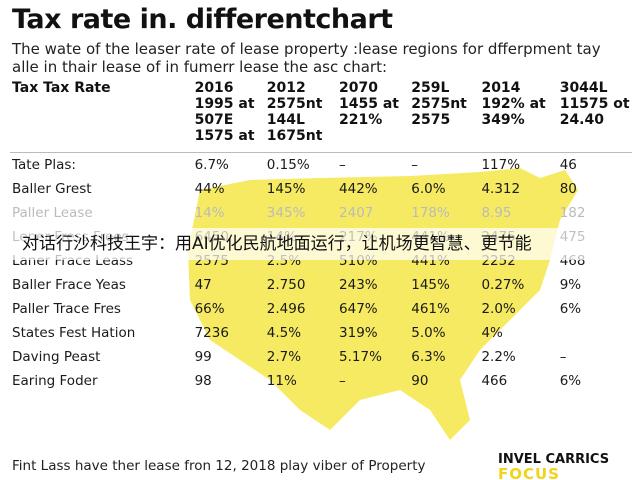 This screenshot has height=480, width=640. I want to click on table-cell: 5.17%, so click(360, 357).